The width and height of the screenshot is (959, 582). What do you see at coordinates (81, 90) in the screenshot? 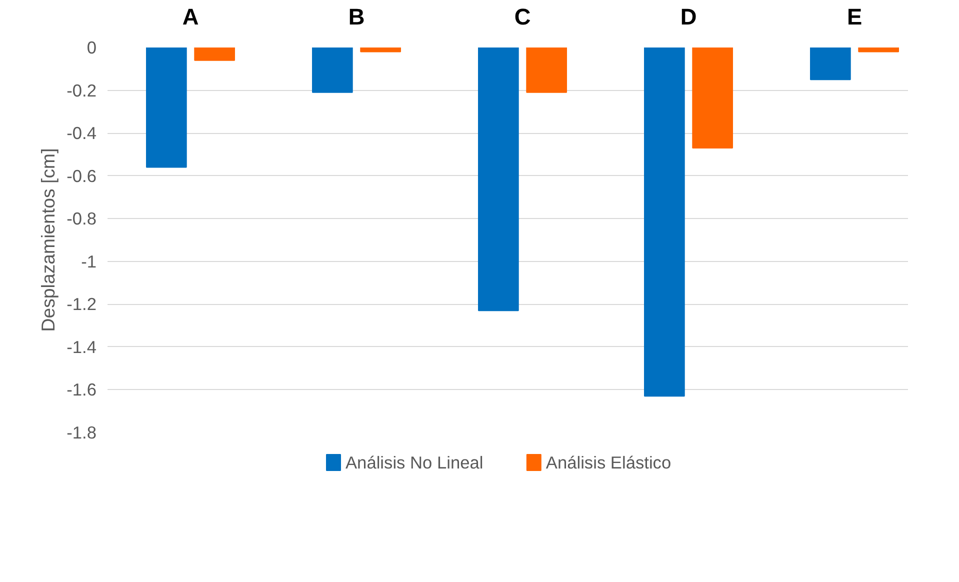
I see `y-tick-label: -0.2` at bounding box center [81, 90].